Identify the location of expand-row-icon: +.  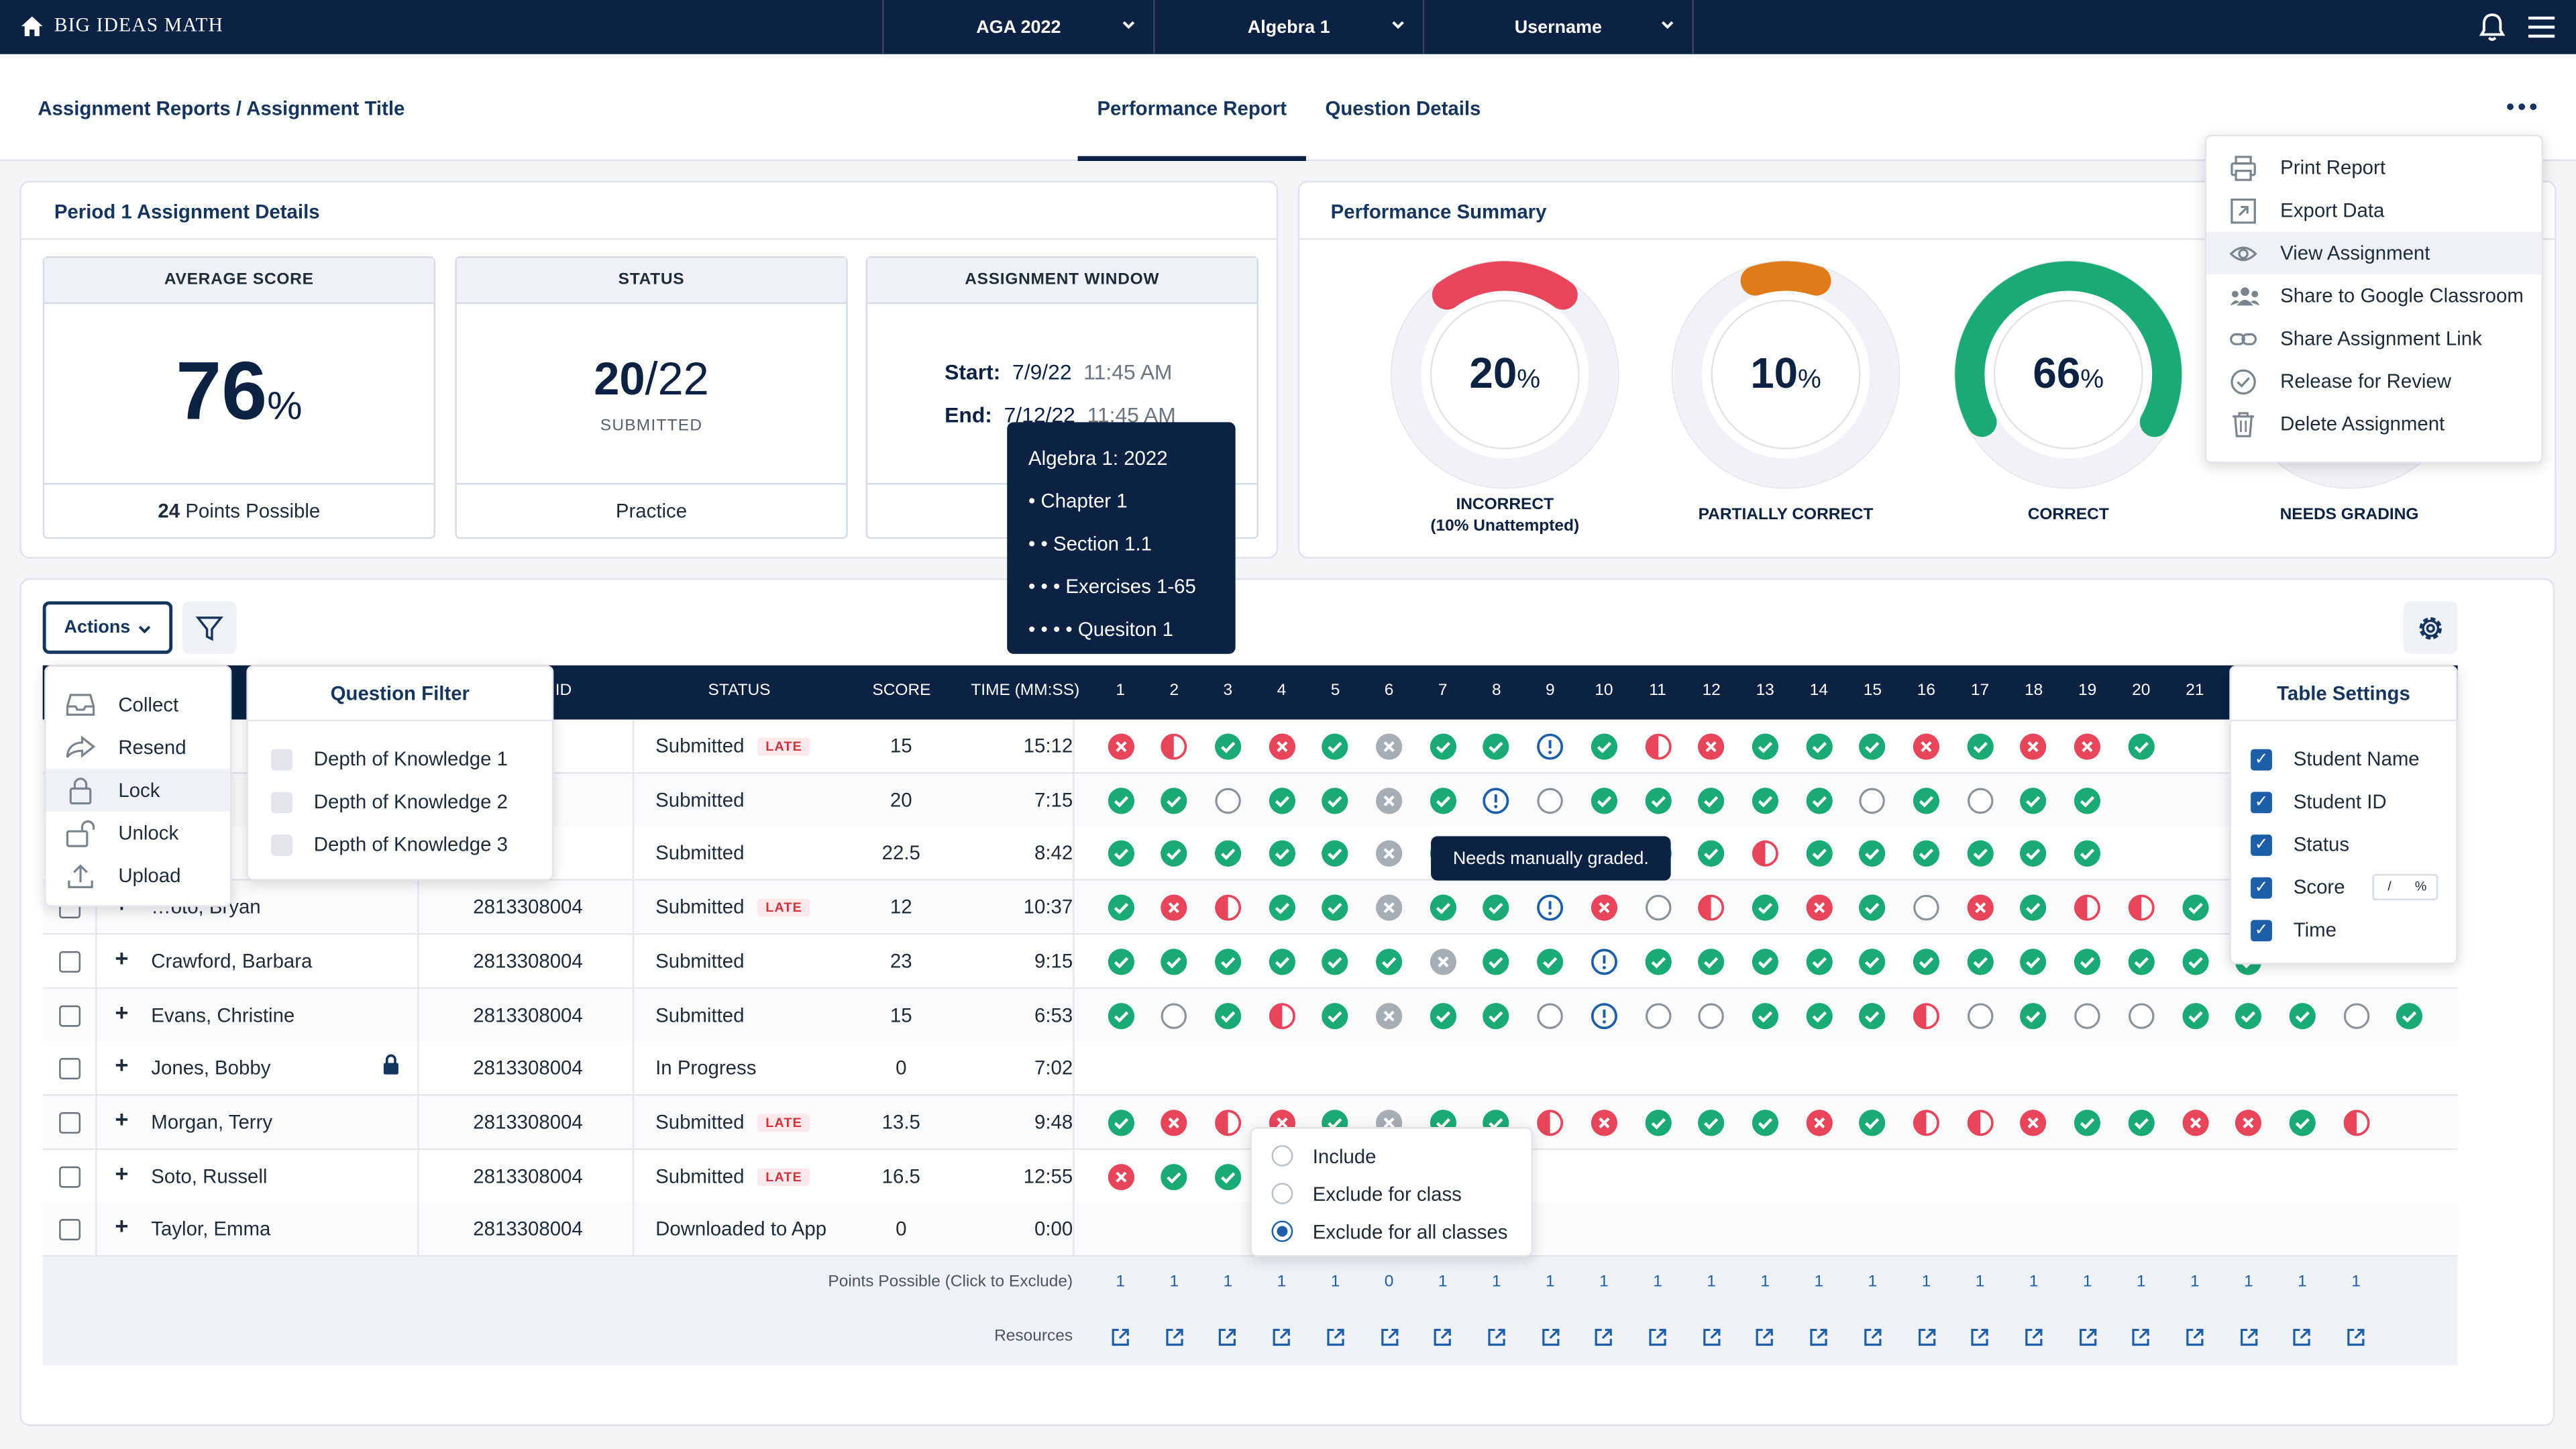
(122, 957).